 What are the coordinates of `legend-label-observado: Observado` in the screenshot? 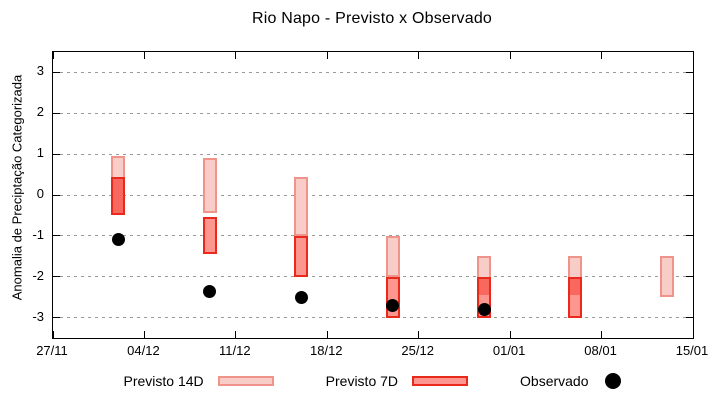 It's located at (554, 381).